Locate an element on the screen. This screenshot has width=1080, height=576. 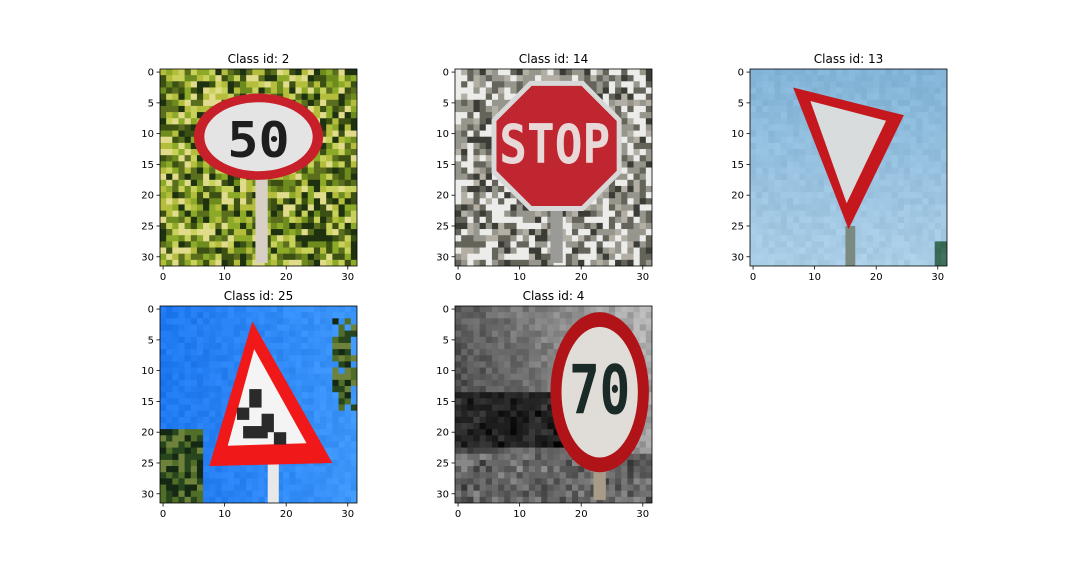
sign-image: STOP is located at coordinates (553, 167).